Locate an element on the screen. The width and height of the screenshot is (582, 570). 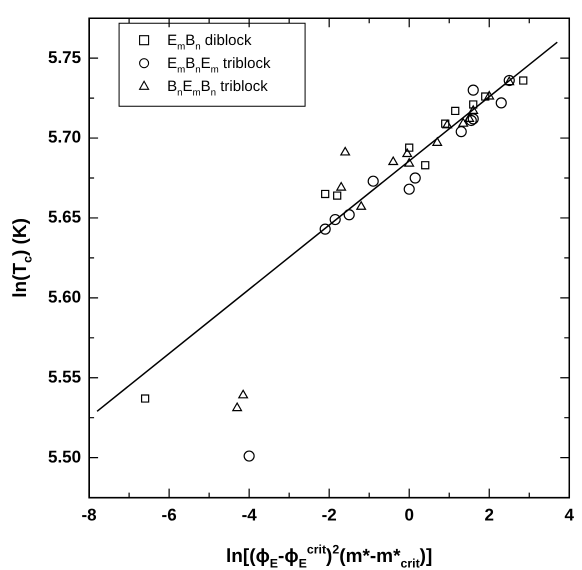
x-tick-label: -4 is located at coordinates (250, 514).